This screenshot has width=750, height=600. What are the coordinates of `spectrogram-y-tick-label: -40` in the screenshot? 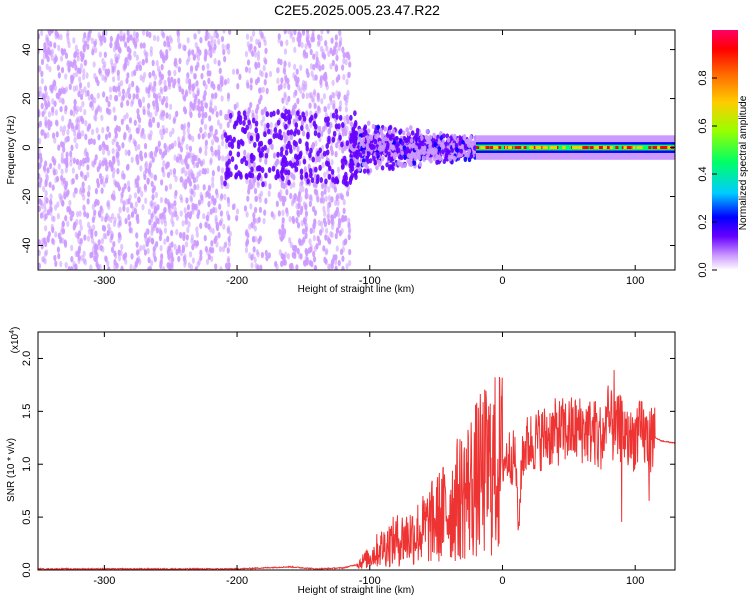 It's located at (27, 246).